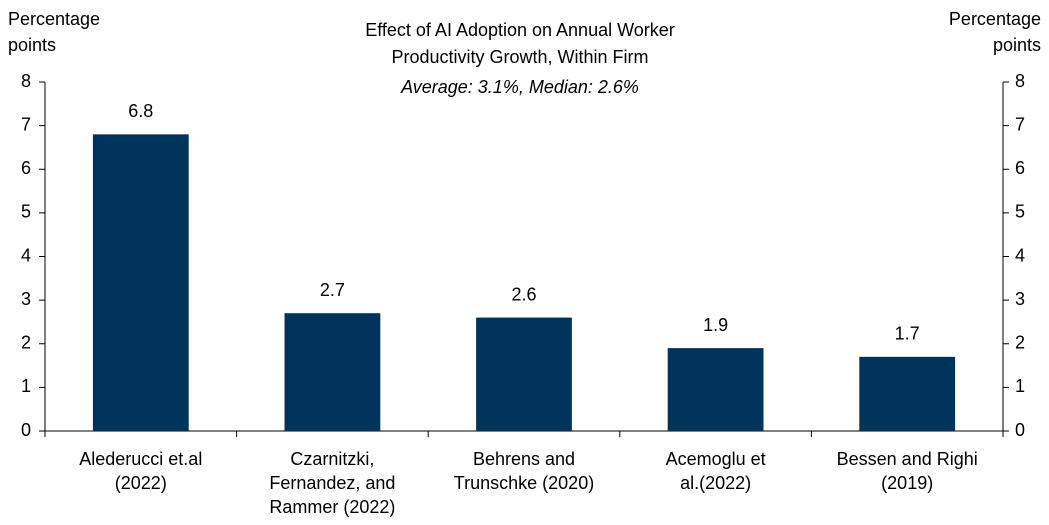 This screenshot has height=525, width=1049. Describe the element at coordinates (141, 483) in the screenshot. I see `x-tick-label: (2022)` at that location.